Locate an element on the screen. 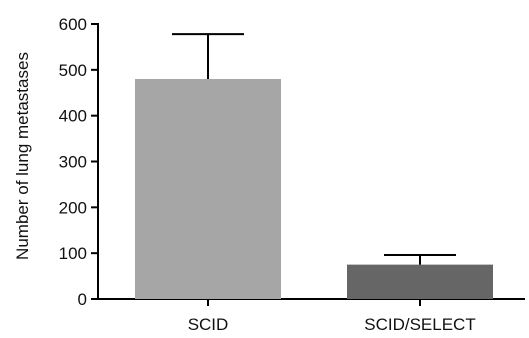  y-axis-label: Number of lung metastases is located at coordinates (22, 156).